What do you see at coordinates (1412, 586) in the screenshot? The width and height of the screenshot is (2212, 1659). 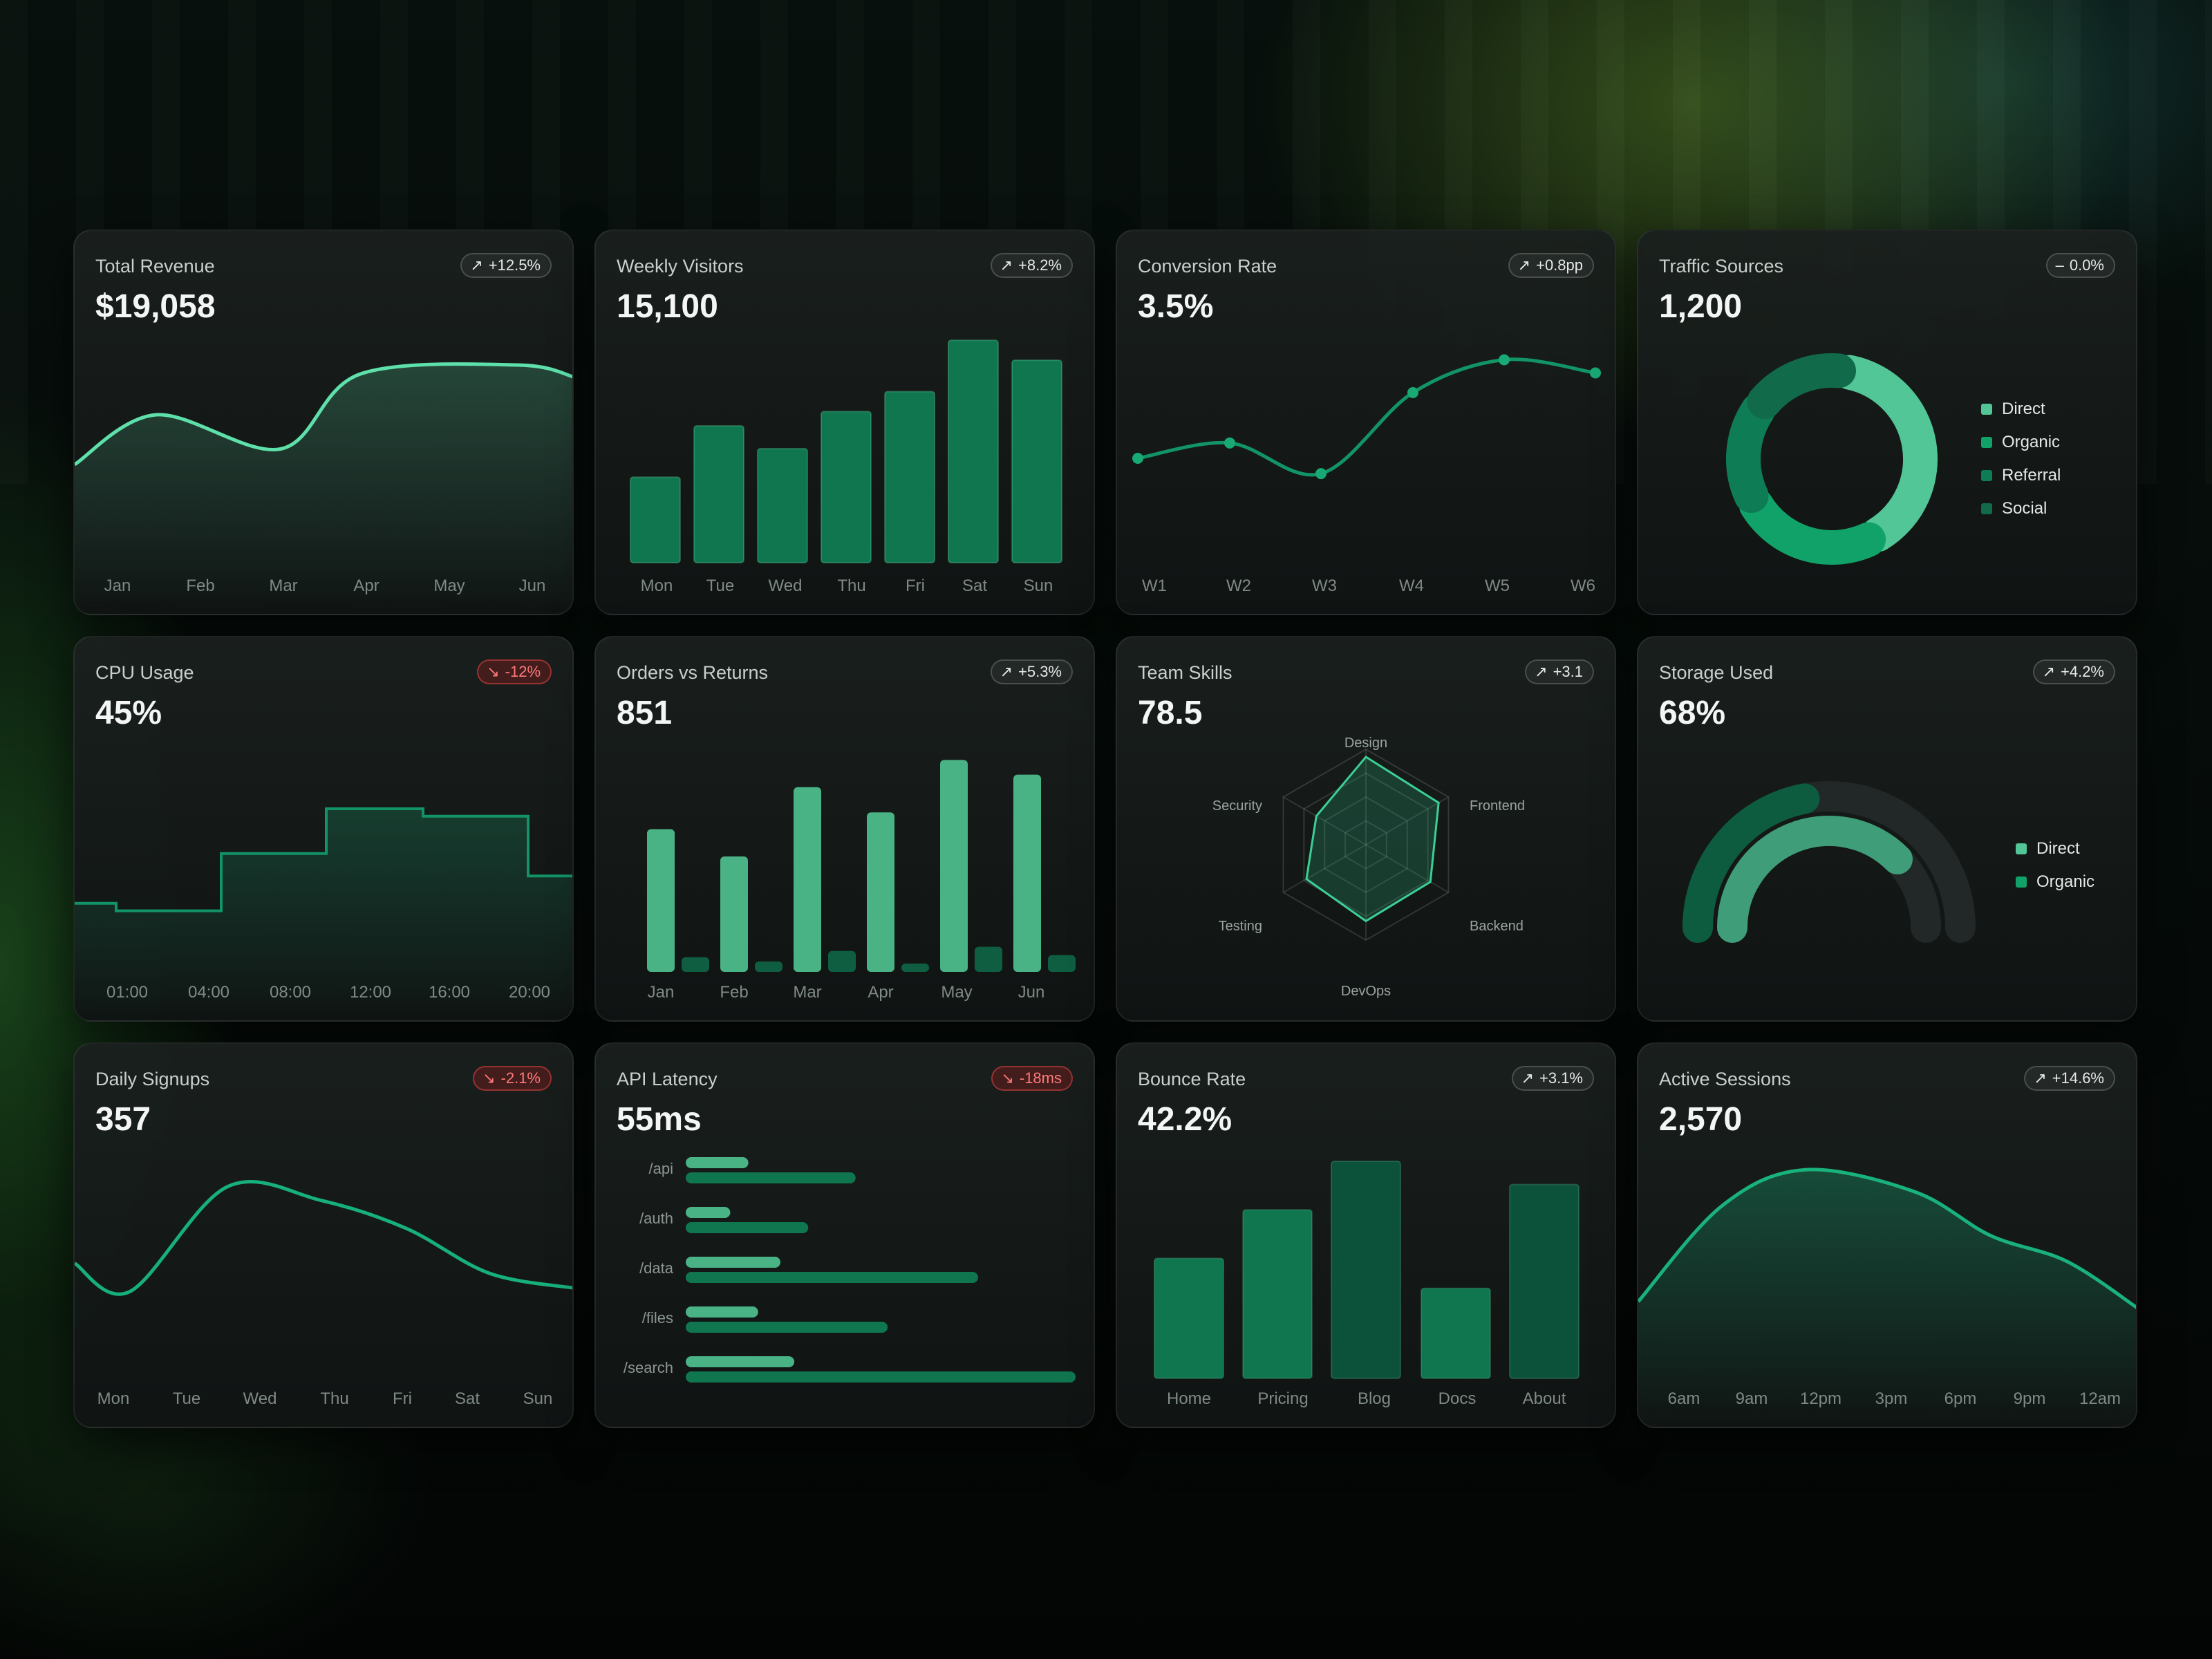 I see `axis-label: W4` at bounding box center [1412, 586].